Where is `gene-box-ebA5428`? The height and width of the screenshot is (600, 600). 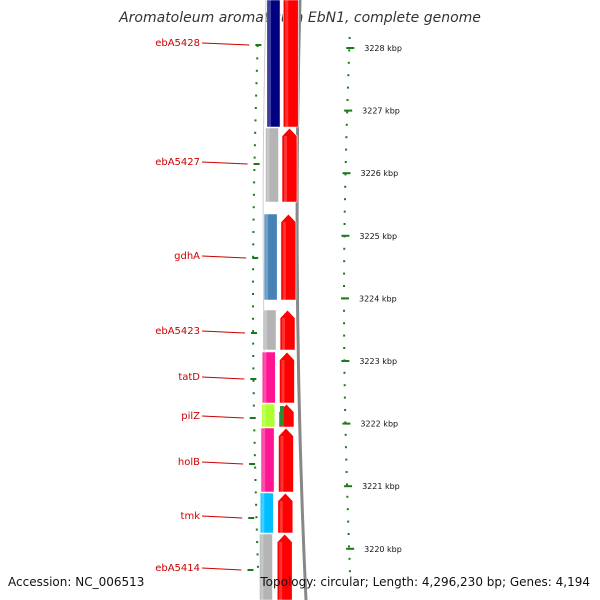 gene-box-ebA5428 is located at coordinates (273, 64).